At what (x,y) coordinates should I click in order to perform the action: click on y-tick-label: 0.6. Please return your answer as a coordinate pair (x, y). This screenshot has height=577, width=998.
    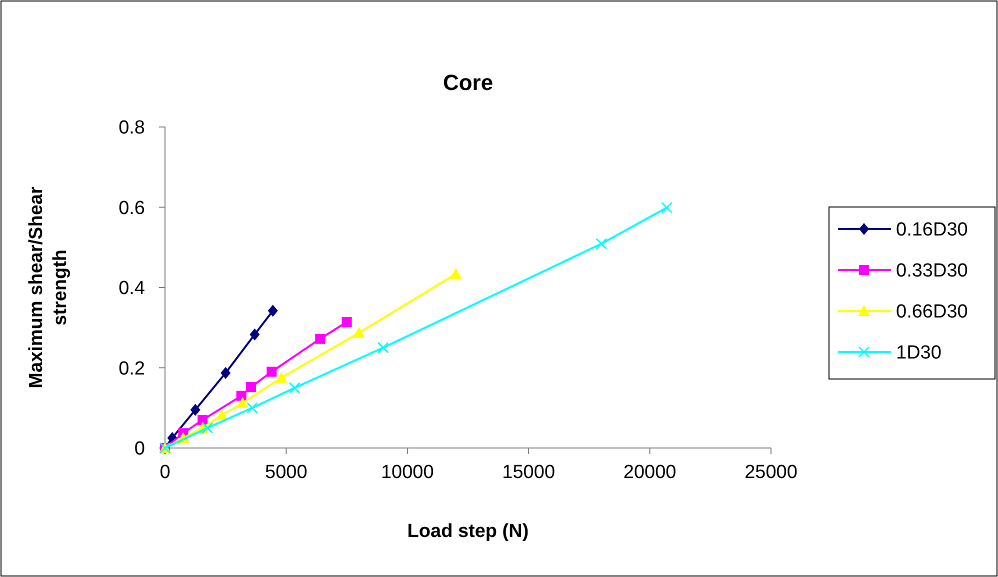
    Looking at the image, I should click on (131, 208).